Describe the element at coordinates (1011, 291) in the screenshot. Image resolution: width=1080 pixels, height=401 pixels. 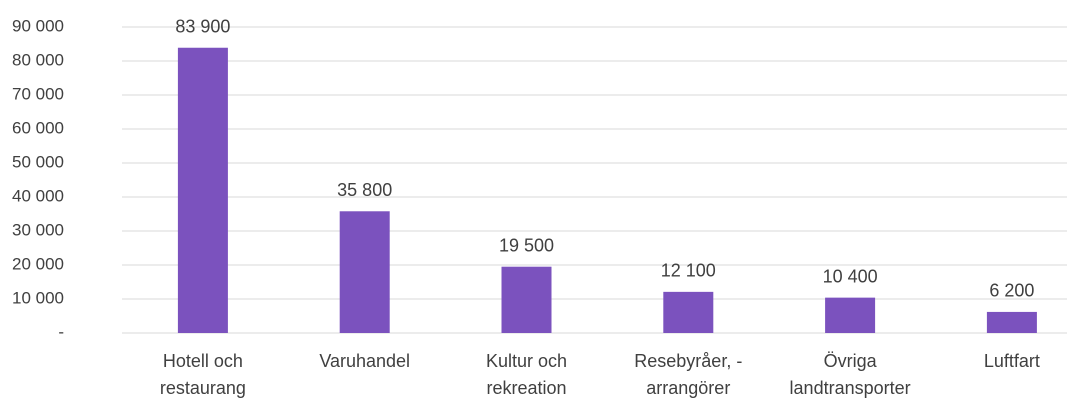
I see `data-label: 6 200` at that location.